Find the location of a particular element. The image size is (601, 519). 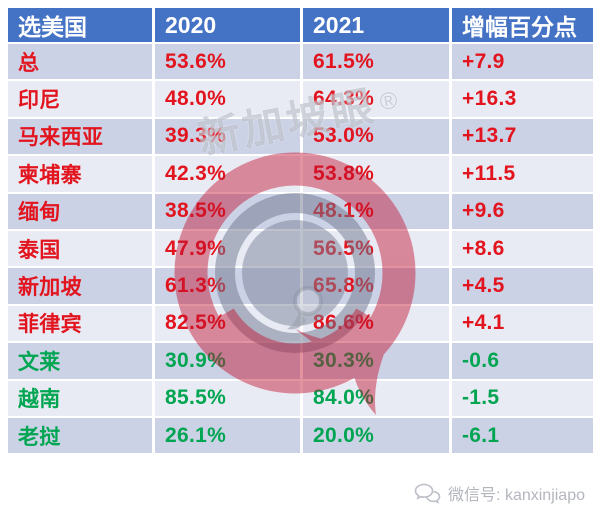

cell-y2021: 65.8% is located at coordinates (377, 287).